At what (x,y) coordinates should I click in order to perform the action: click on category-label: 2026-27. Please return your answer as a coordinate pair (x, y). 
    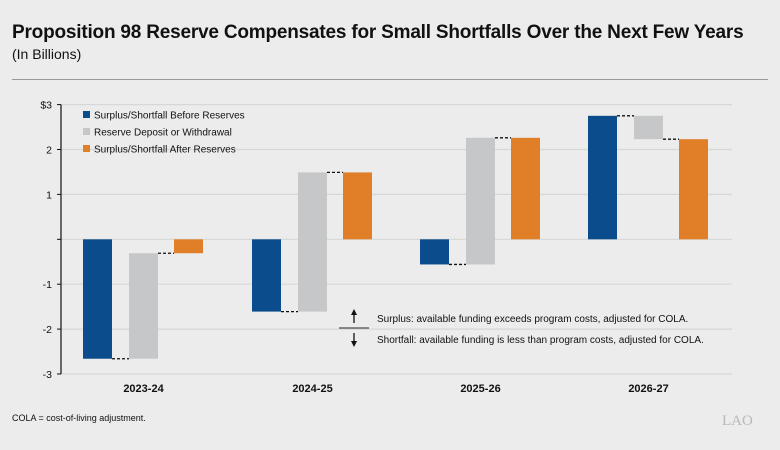
    Looking at the image, I should click on (648, 389).